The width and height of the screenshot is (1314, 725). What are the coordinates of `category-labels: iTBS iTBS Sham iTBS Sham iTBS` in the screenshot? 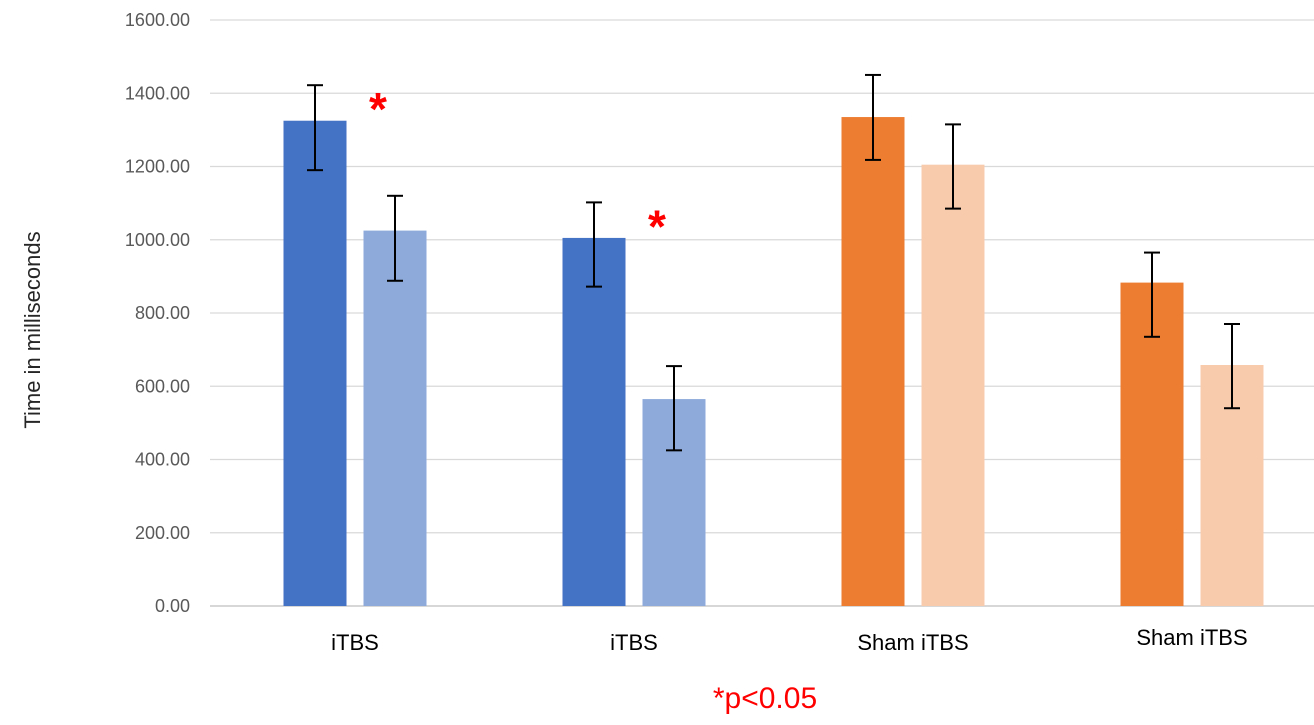 It's located at (789, 640).